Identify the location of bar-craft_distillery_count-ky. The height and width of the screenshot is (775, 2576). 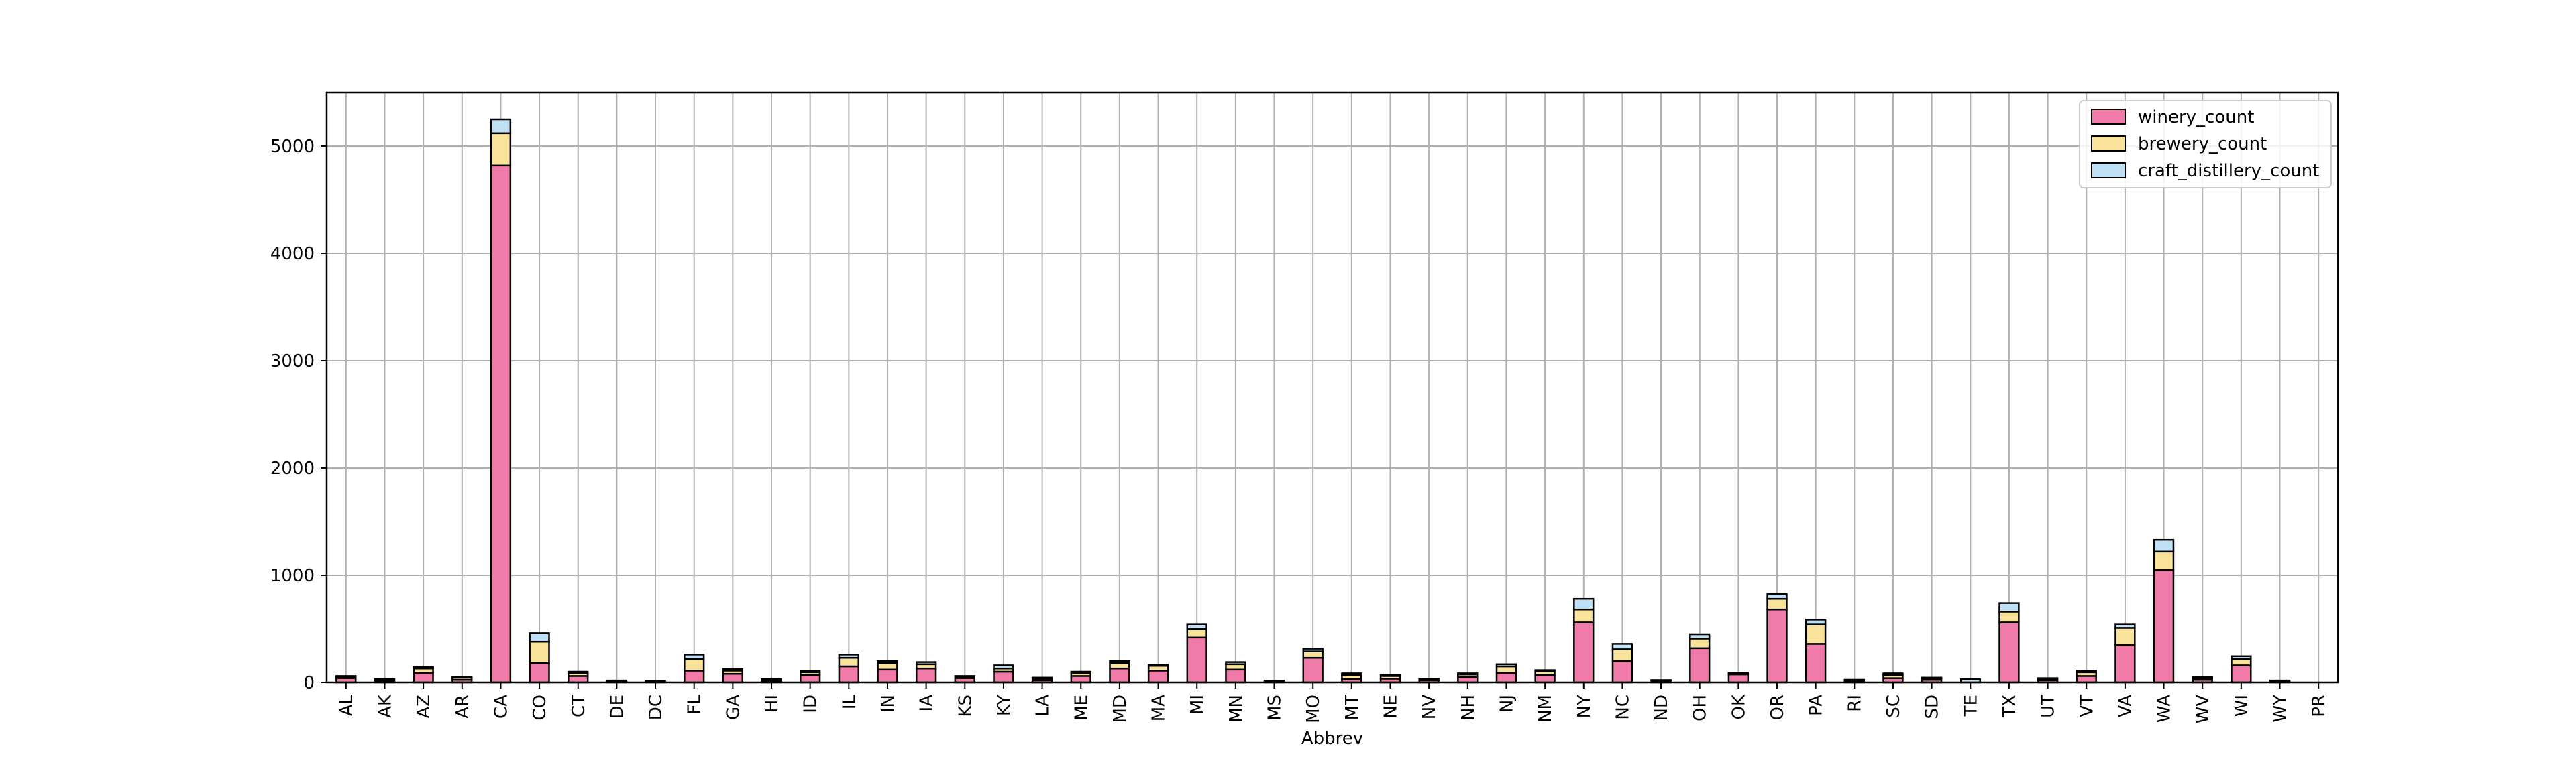
(1004, 666).